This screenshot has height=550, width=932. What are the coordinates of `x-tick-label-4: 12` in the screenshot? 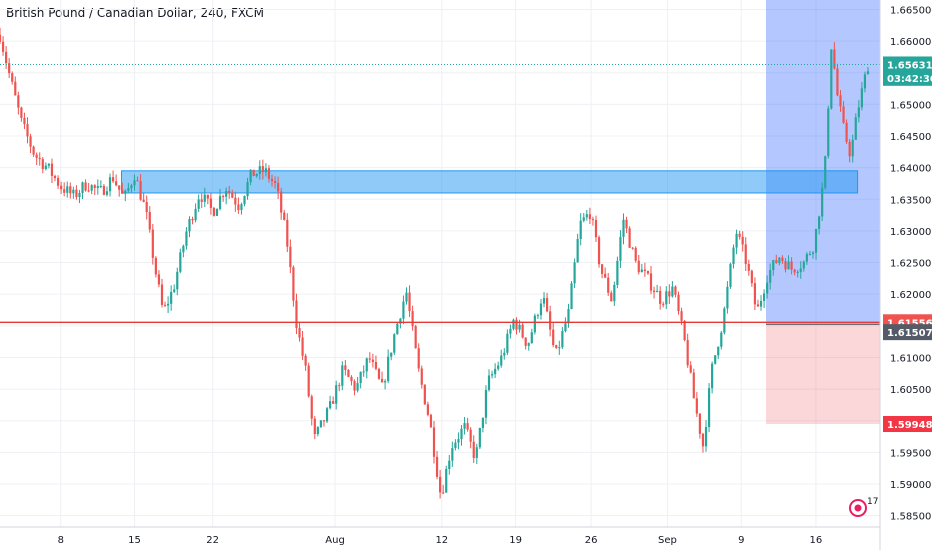 It's located at (441, 540).